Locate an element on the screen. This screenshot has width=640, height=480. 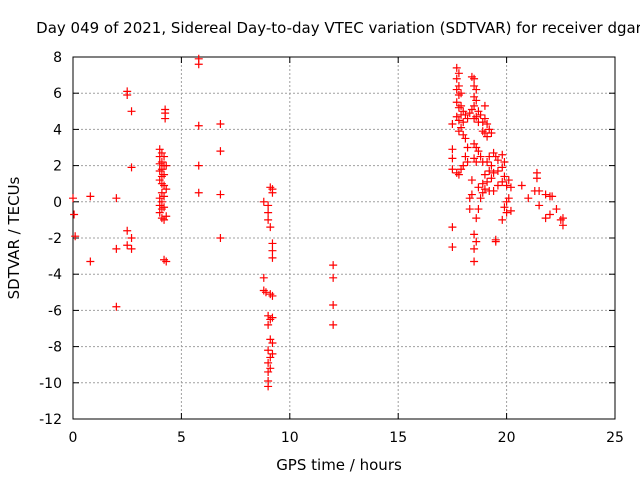
y-axis-label: SDTVAR / TECUs is located at coordinates (14, 237).